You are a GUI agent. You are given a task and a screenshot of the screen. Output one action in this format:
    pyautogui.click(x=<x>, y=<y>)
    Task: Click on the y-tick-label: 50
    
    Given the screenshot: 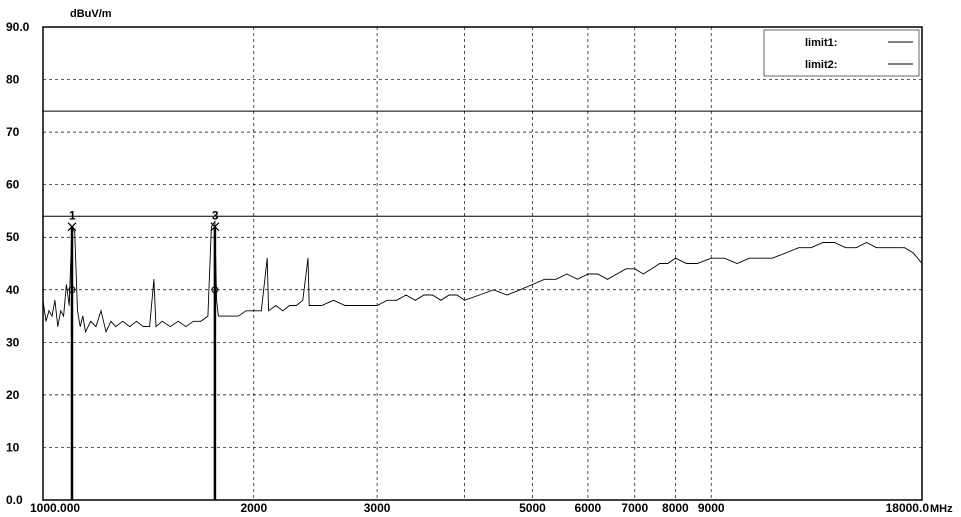 What is the action you would take?
    pyautogui.click(x=13, y=237)
    